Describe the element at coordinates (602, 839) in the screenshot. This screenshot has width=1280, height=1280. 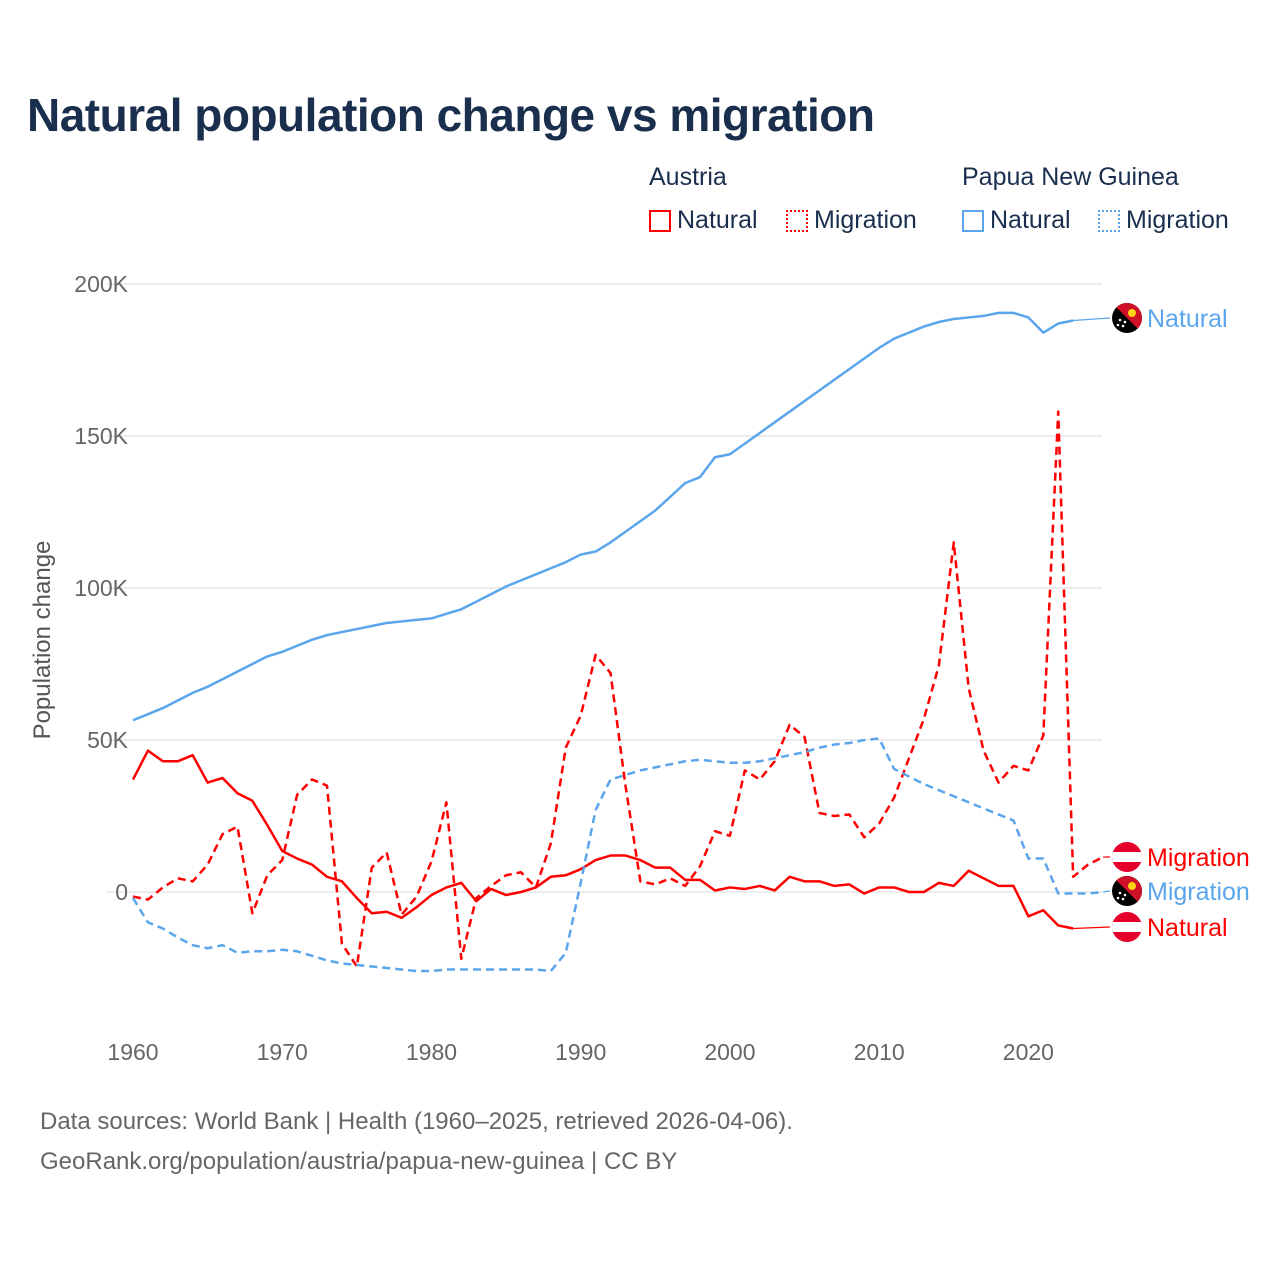
I see `series-line-austria-natural` at that location.